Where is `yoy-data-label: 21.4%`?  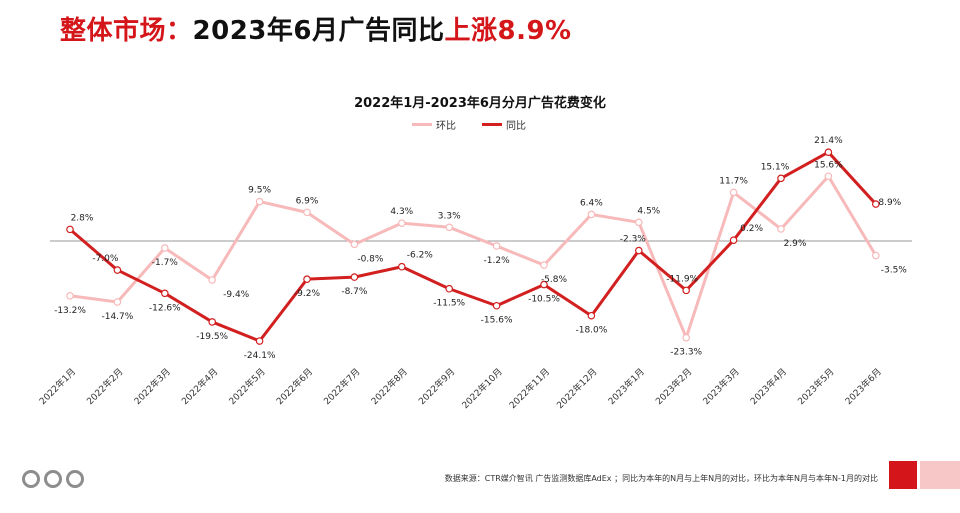 yoy-data-label: 21.4% is located at coordinates (828, 141).